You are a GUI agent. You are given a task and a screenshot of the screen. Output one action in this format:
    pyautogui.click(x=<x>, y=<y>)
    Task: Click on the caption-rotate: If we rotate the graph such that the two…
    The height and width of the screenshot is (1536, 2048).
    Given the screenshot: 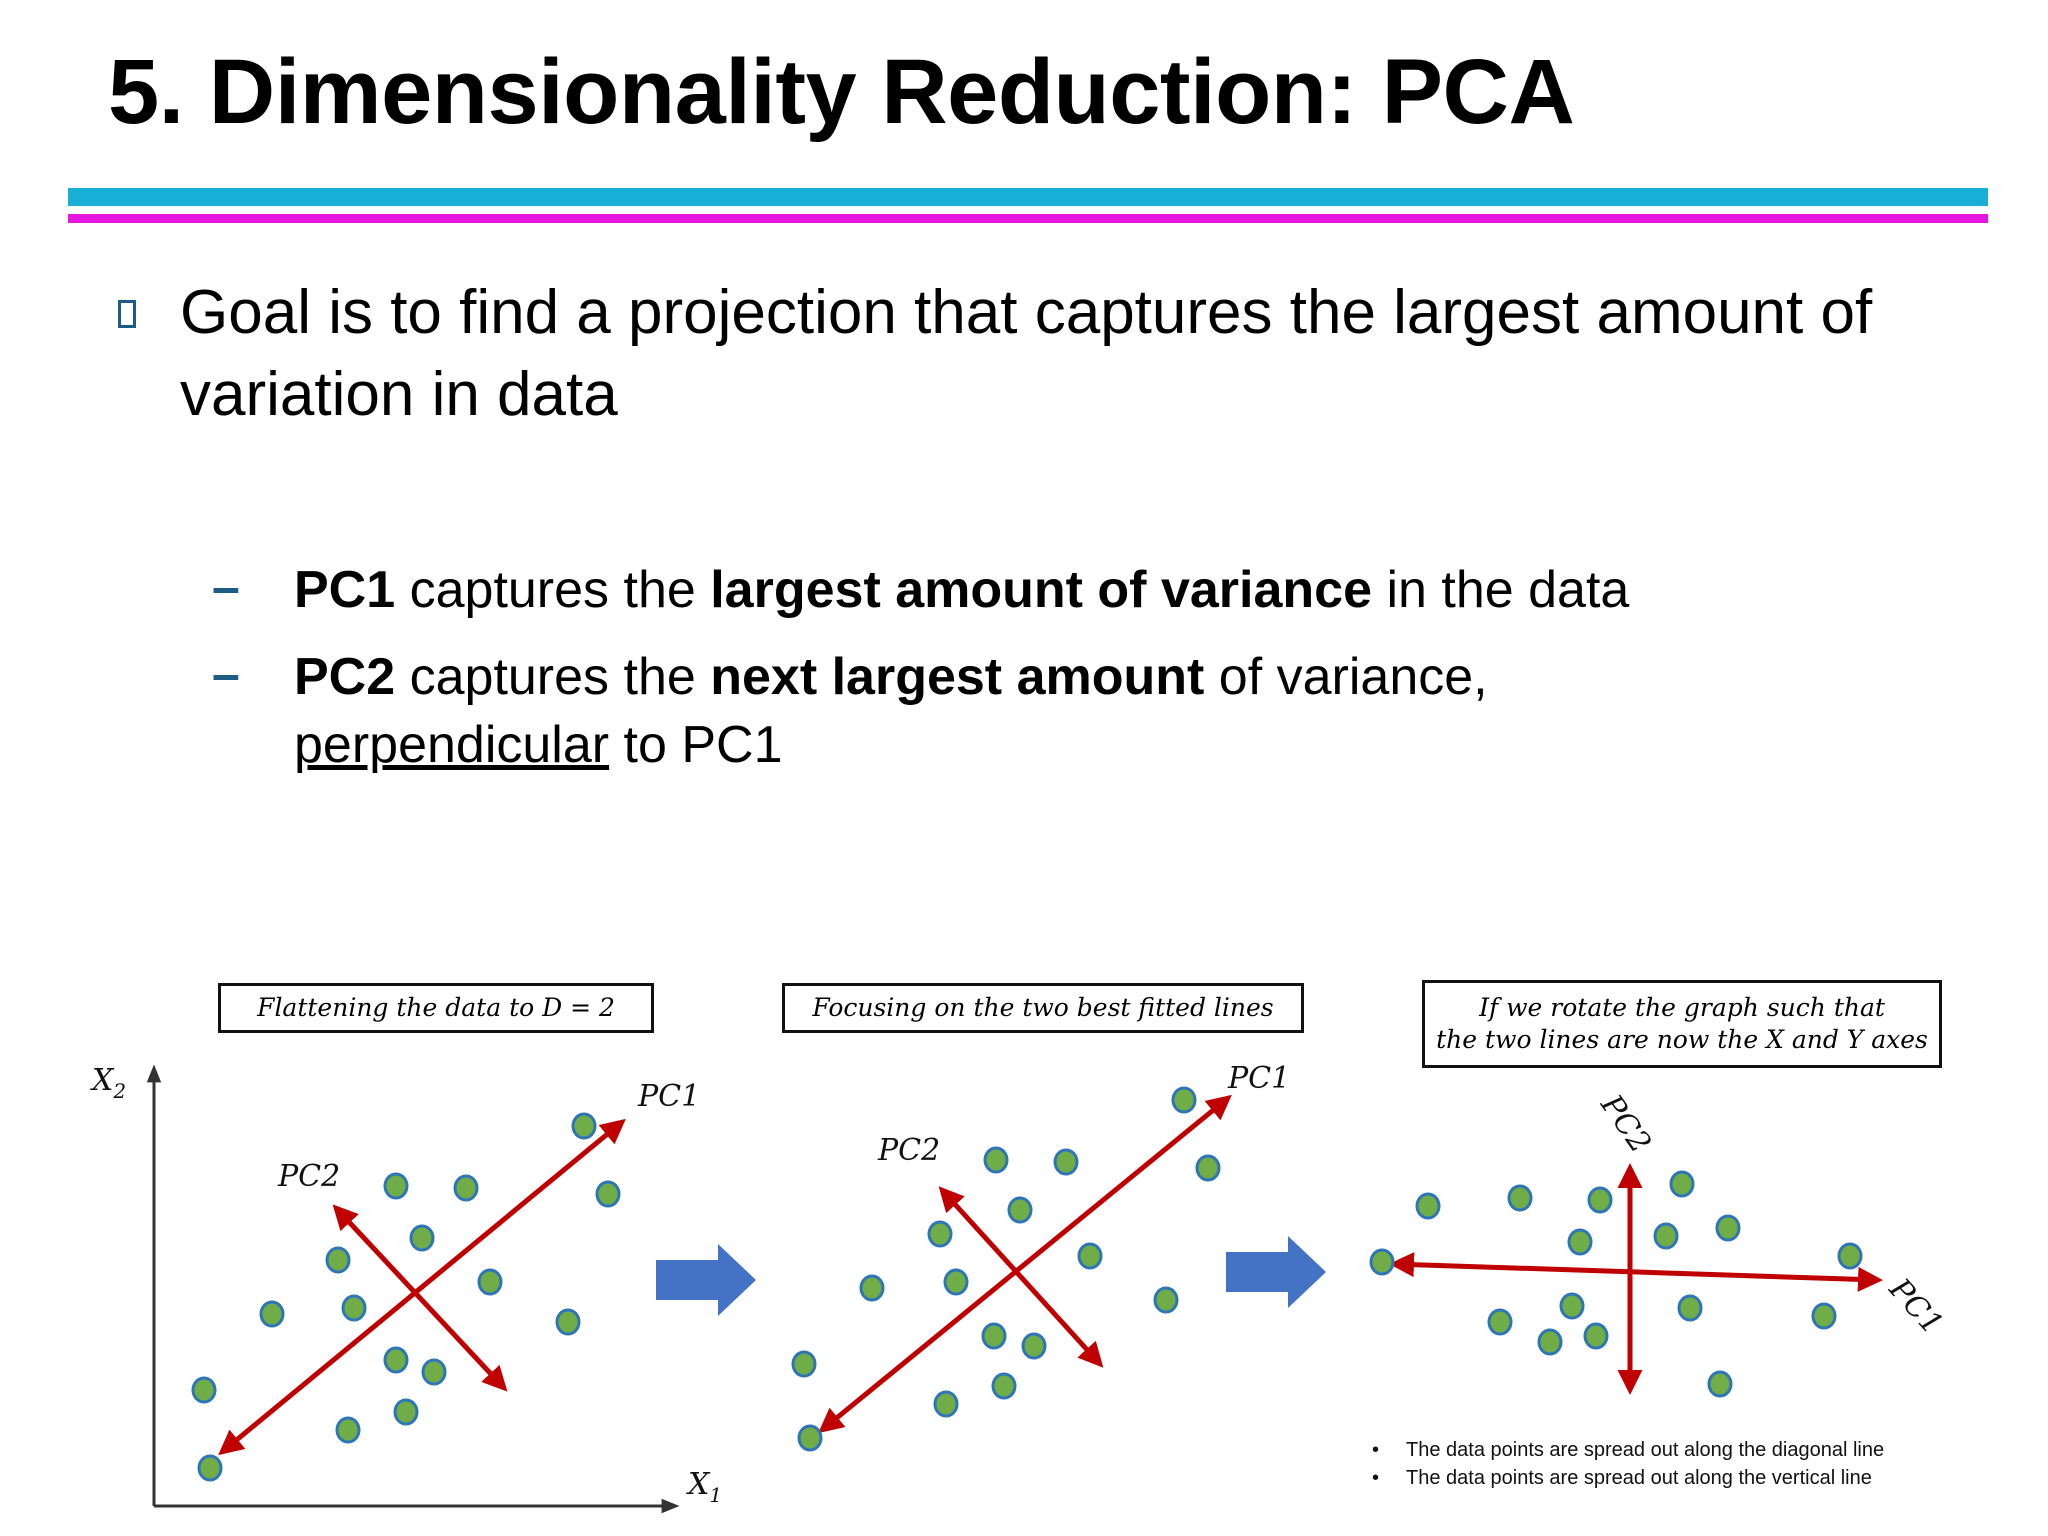 What is the action you would take?
    pyautogui.click(x=1682, y=1024)
    